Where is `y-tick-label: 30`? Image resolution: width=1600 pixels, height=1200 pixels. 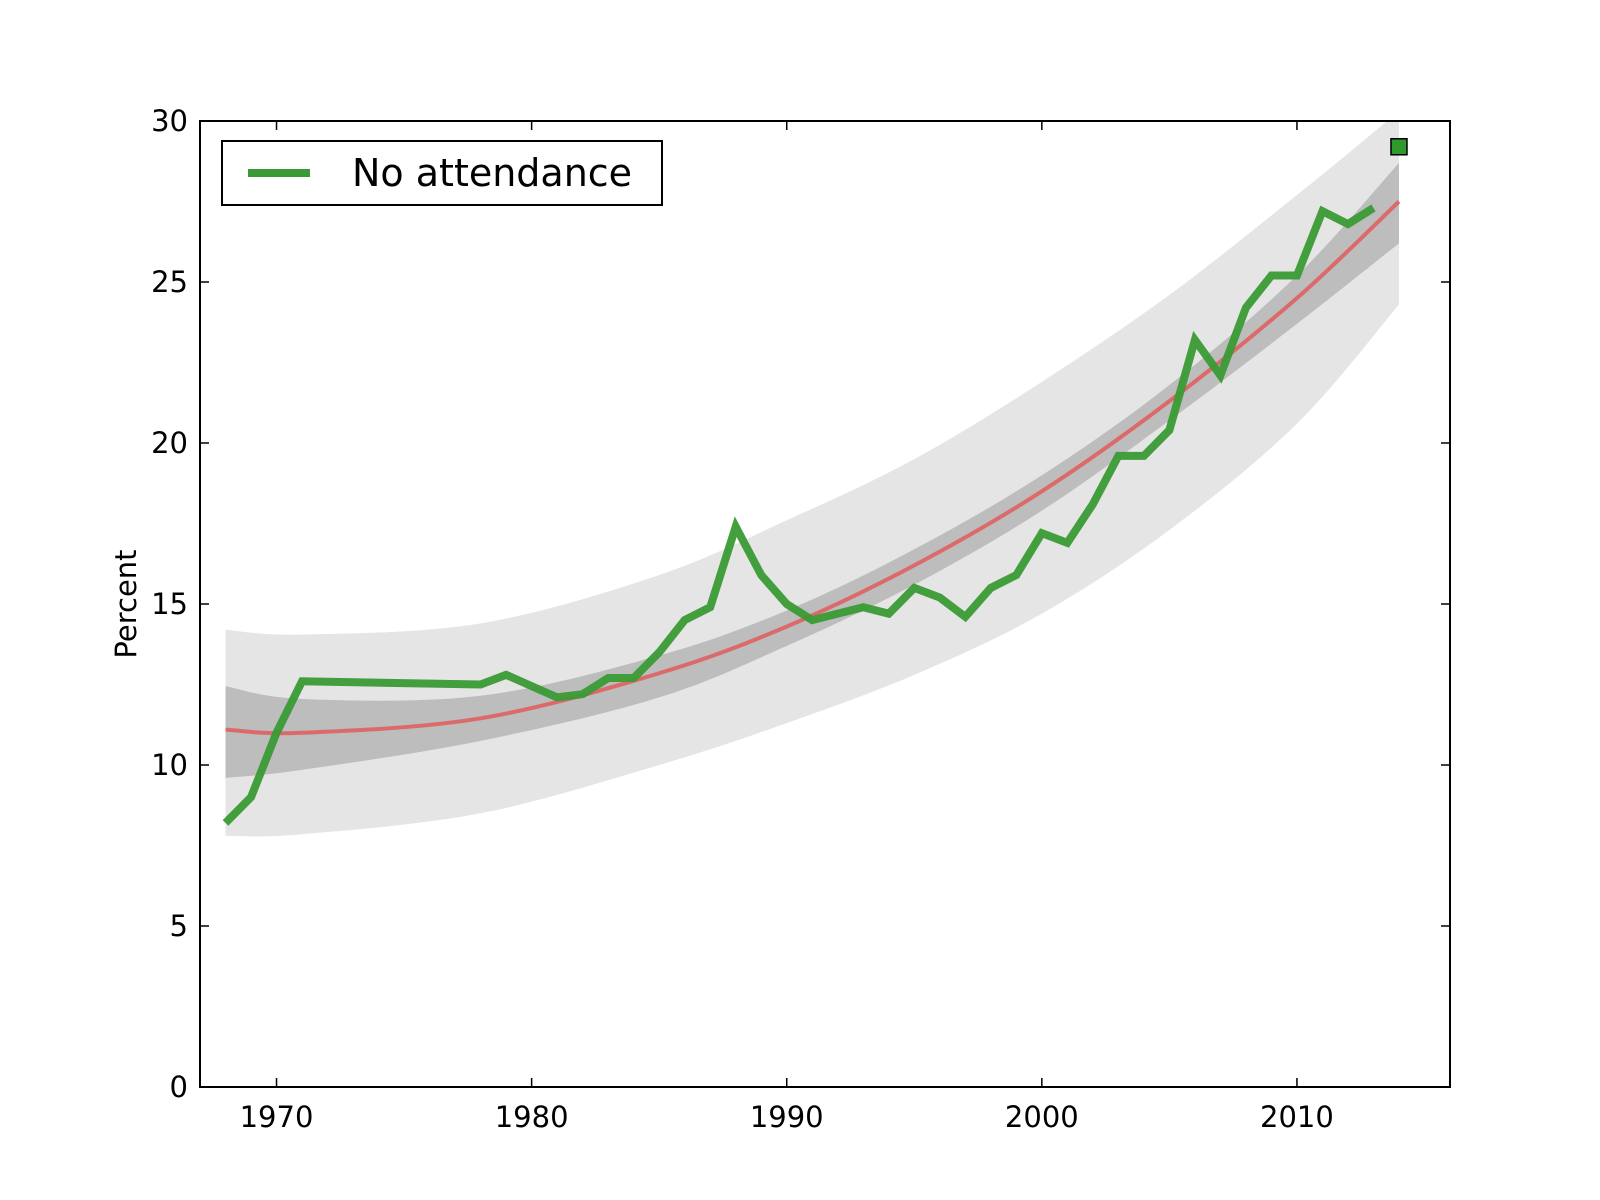 y-tick-label: 30 is located at coordinates (169, 121).